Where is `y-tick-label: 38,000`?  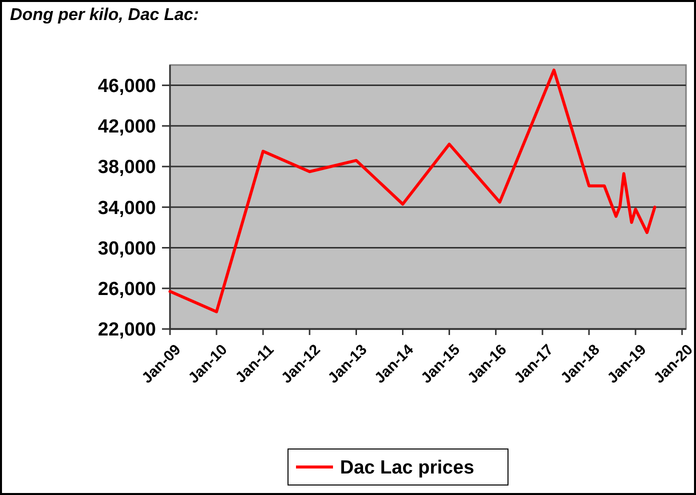 y-tick-label: 38,000 is located at coordinates (127, 167).